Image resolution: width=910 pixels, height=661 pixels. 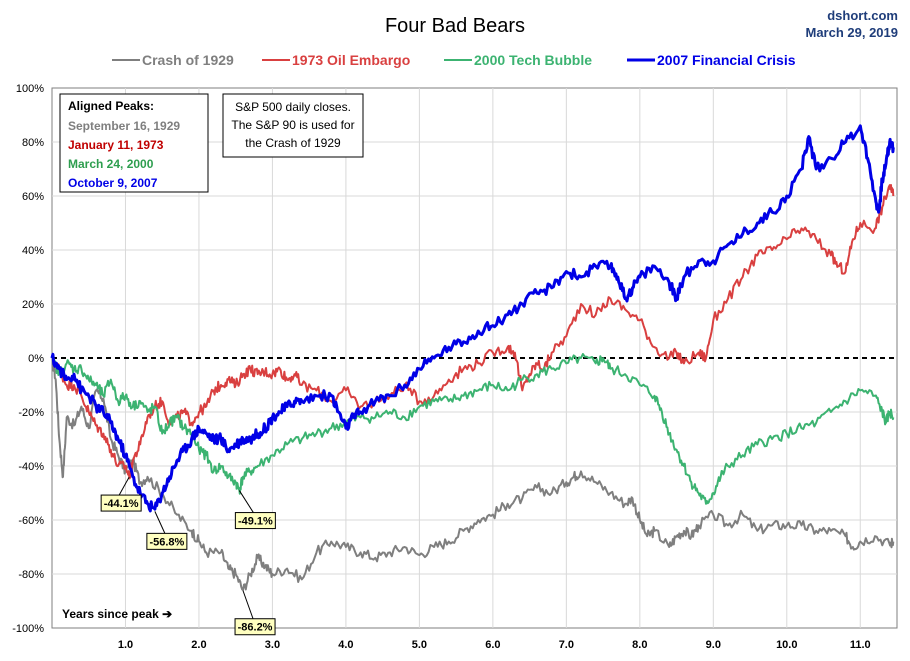 What do you see at coordinates (28, 629) in the screenshot?
I see `y-tick-label: -100%` at bounding box center [28, 629].